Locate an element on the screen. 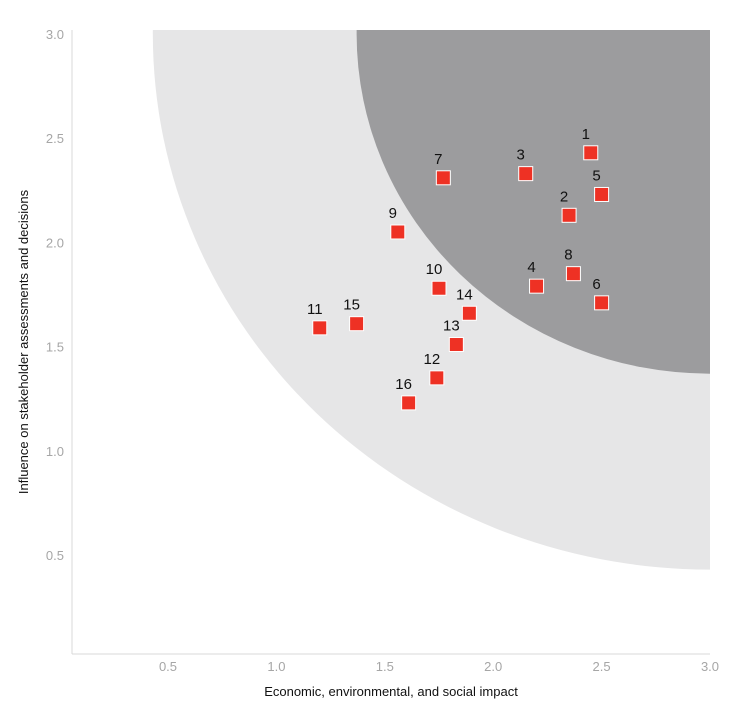 This screenshot has width=750, height=704. data-point-label-15: 15 is located at coordinates (351, 305).